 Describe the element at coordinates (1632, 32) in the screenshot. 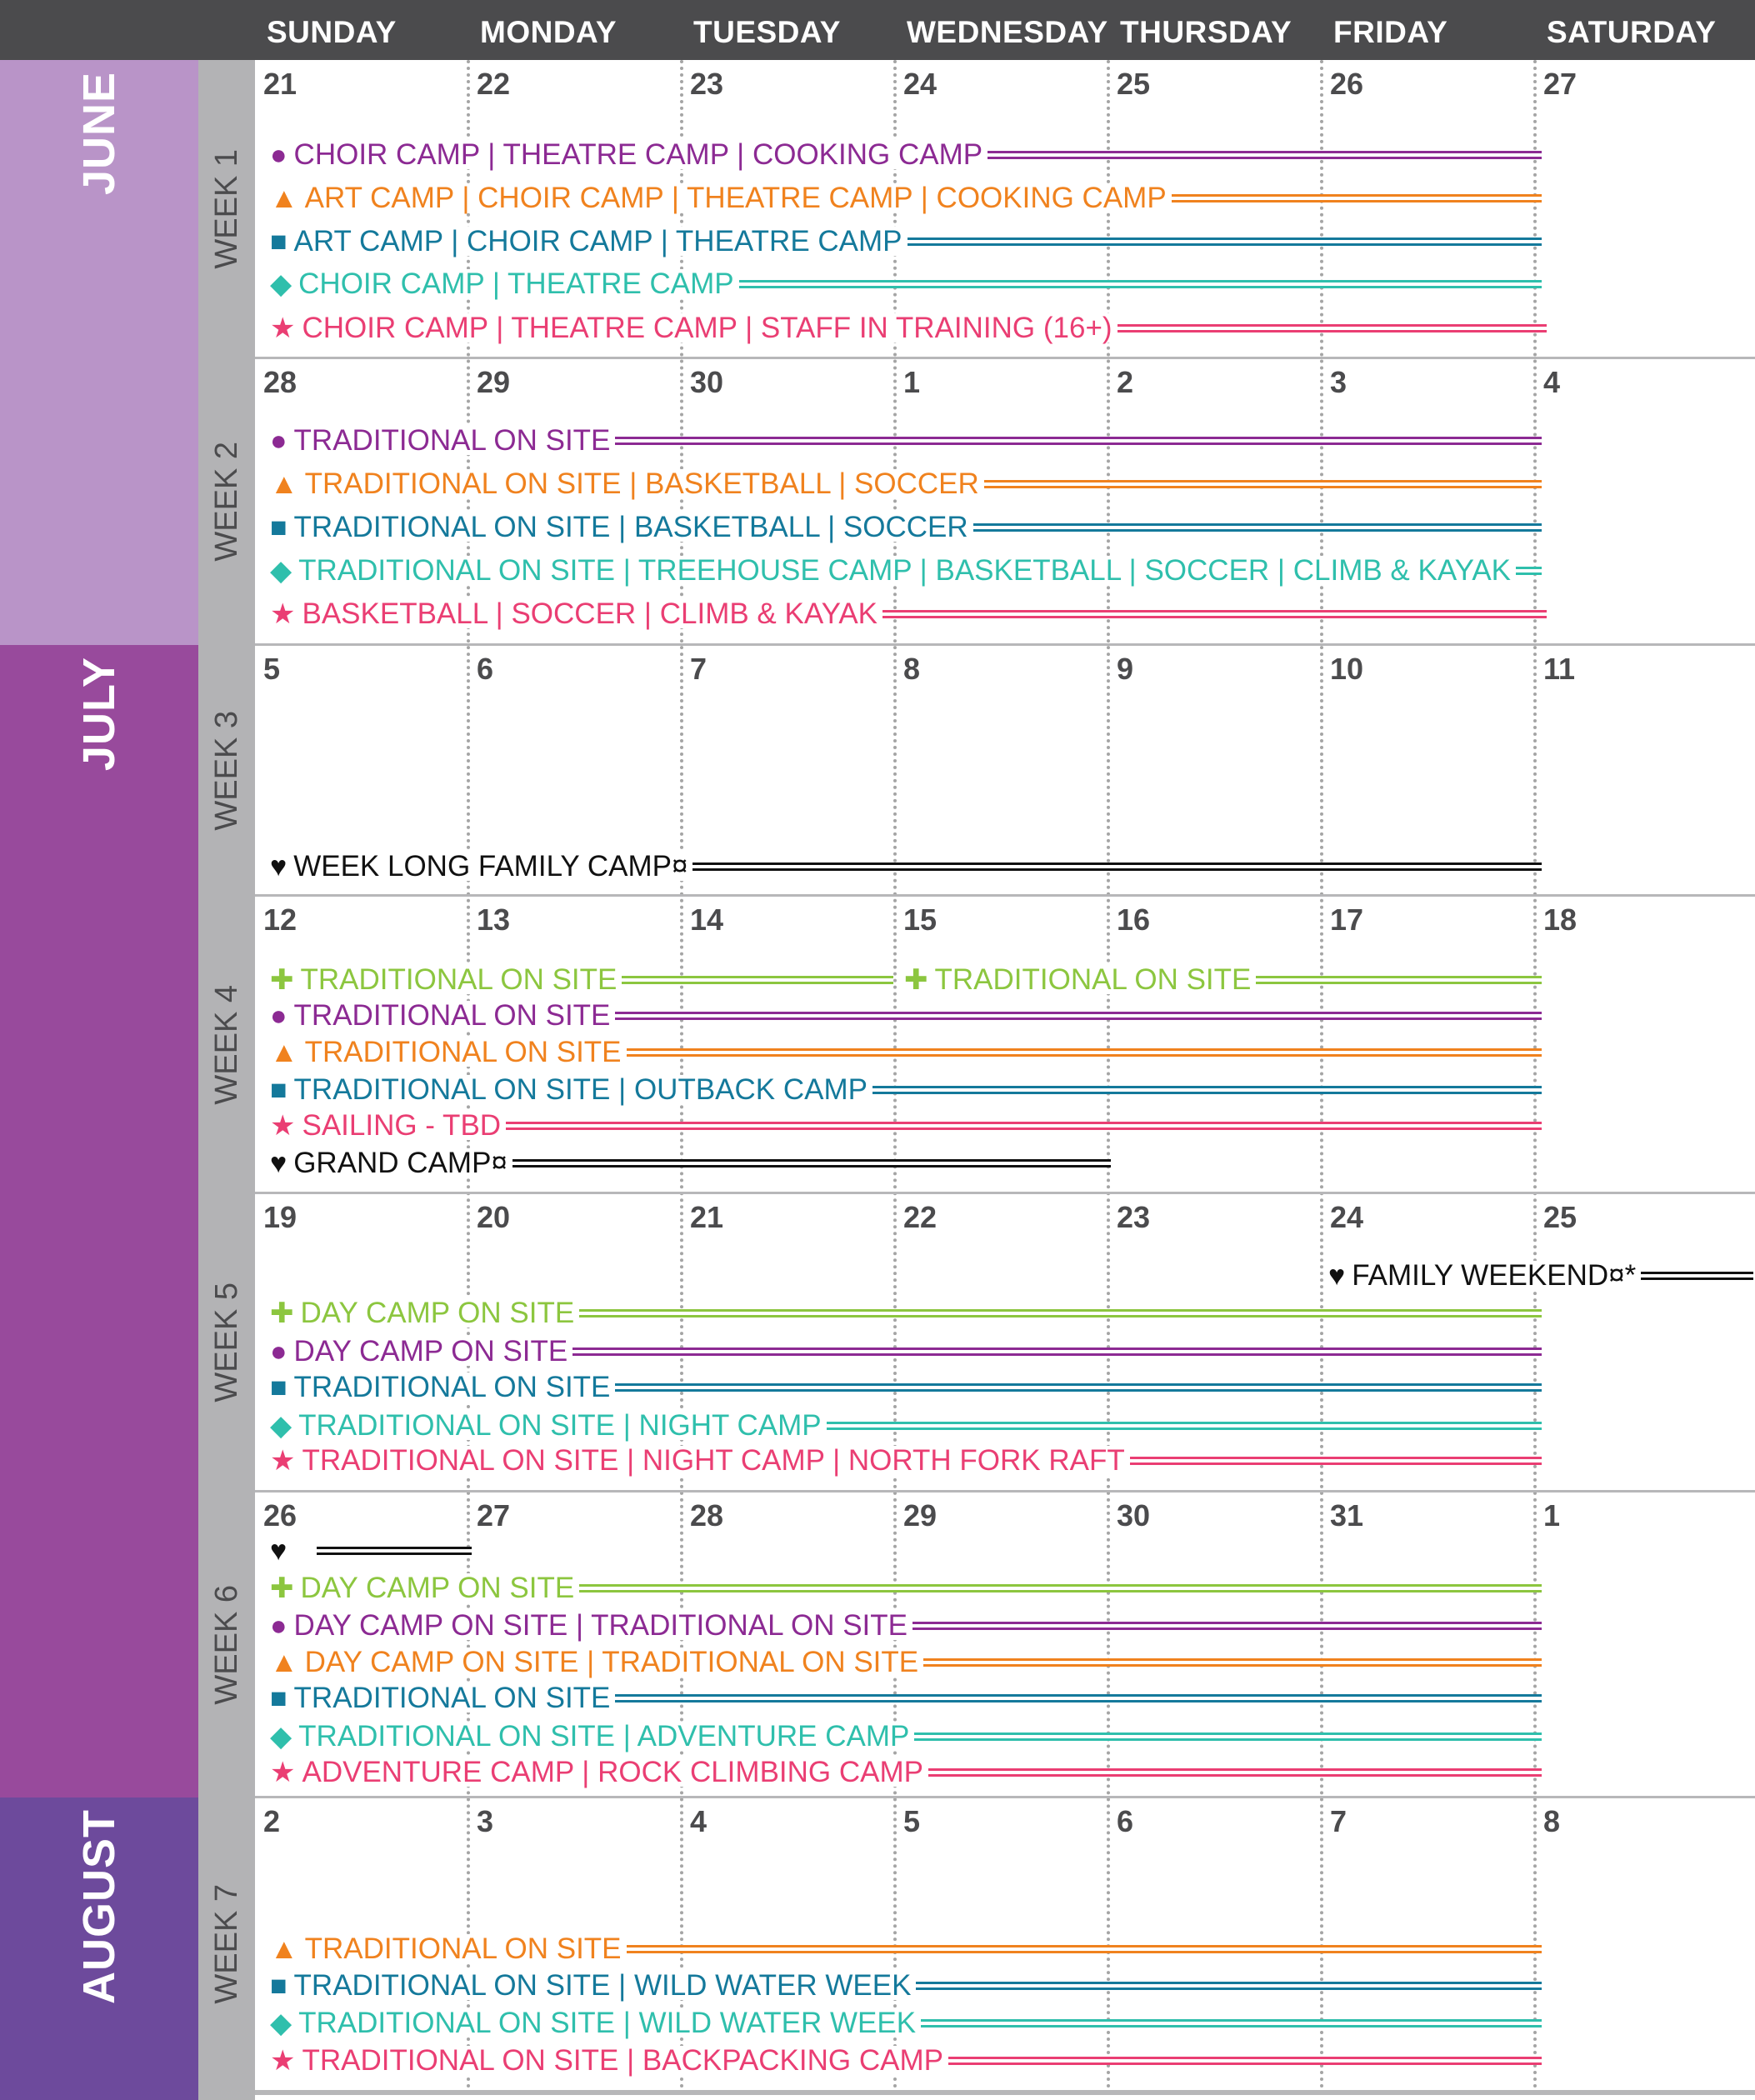

I see `day-name-saturday: SATURDAY` at that location.